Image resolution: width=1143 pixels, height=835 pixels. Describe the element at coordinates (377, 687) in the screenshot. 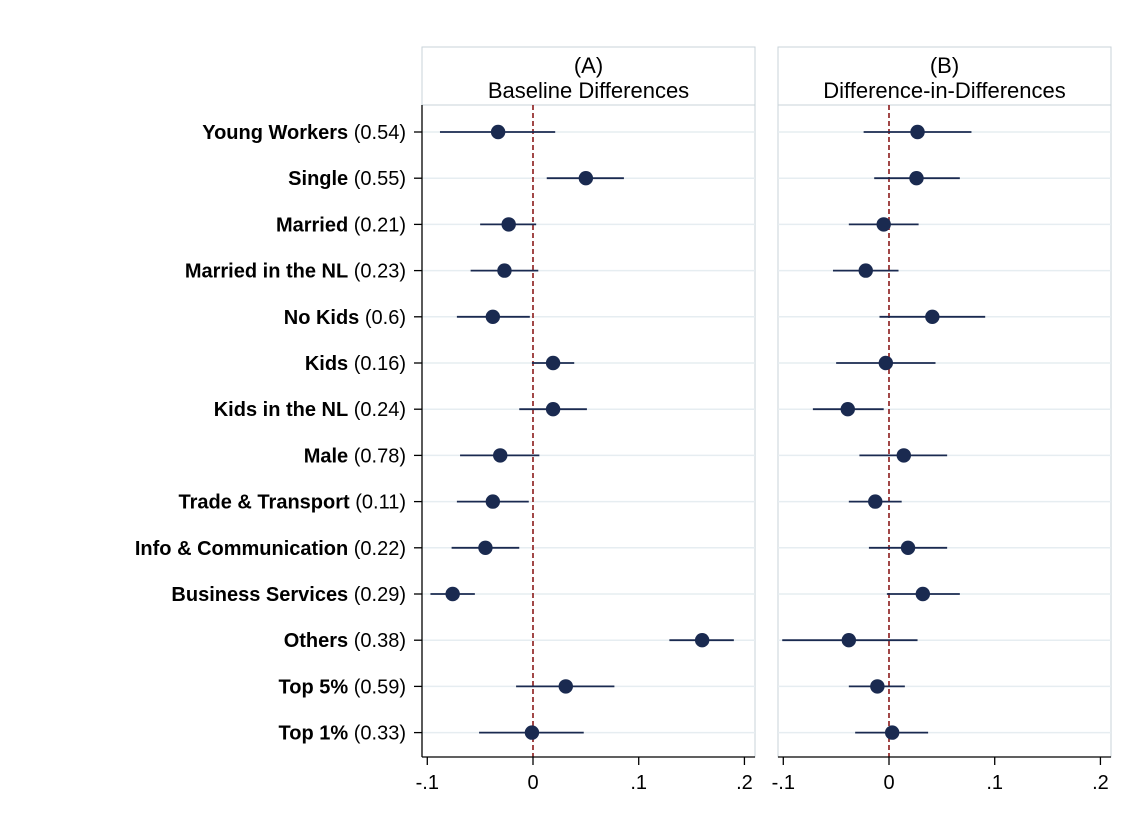

I see `row-label-share: (0.59)` at that location.